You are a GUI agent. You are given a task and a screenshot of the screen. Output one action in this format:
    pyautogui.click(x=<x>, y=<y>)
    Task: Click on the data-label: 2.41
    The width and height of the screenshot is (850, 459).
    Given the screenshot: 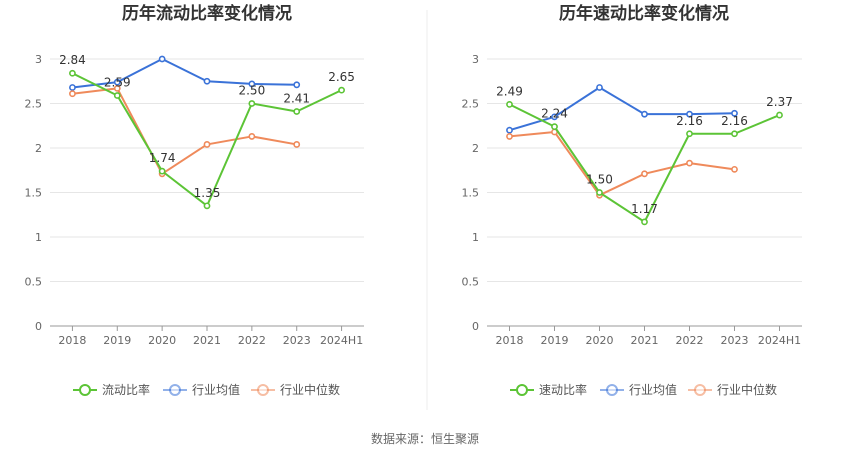 What is the action you would take?
    pyautogui.click(x=296, y=99)
    